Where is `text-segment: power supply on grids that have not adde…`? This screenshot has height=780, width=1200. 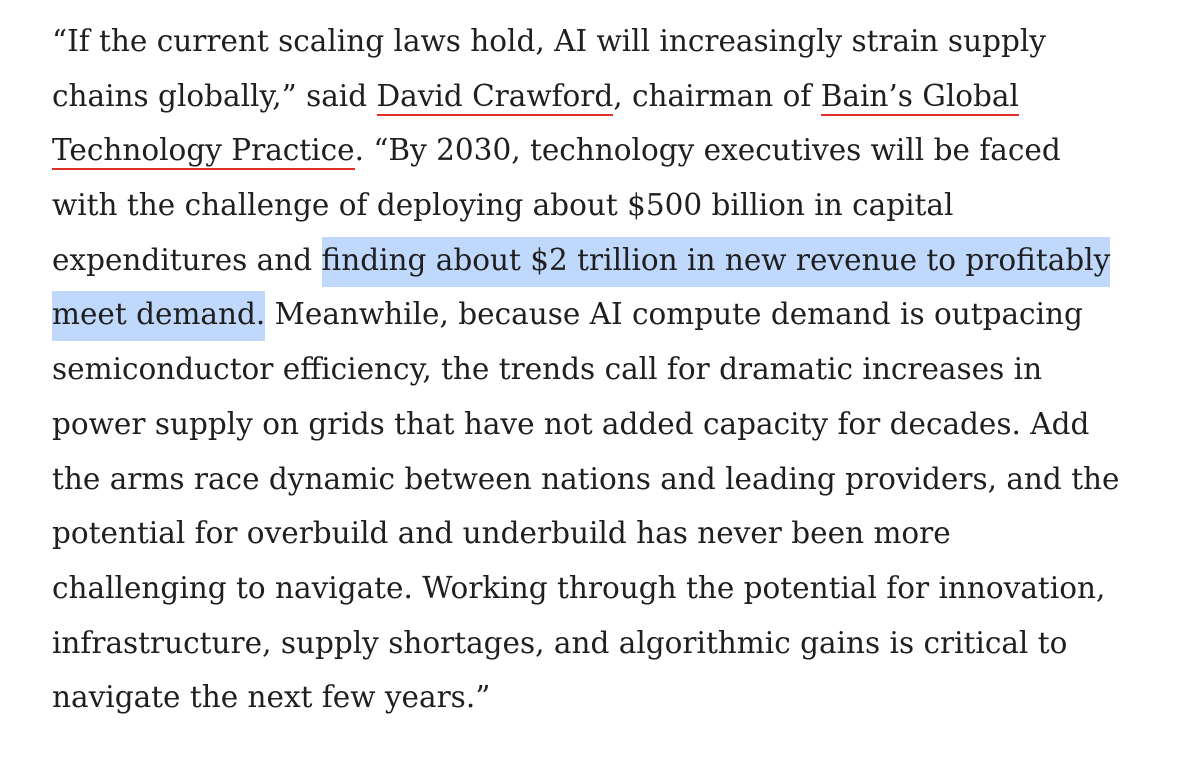 text-segment: power supply on grids that have not adde… is located at coordinates (571, 423).